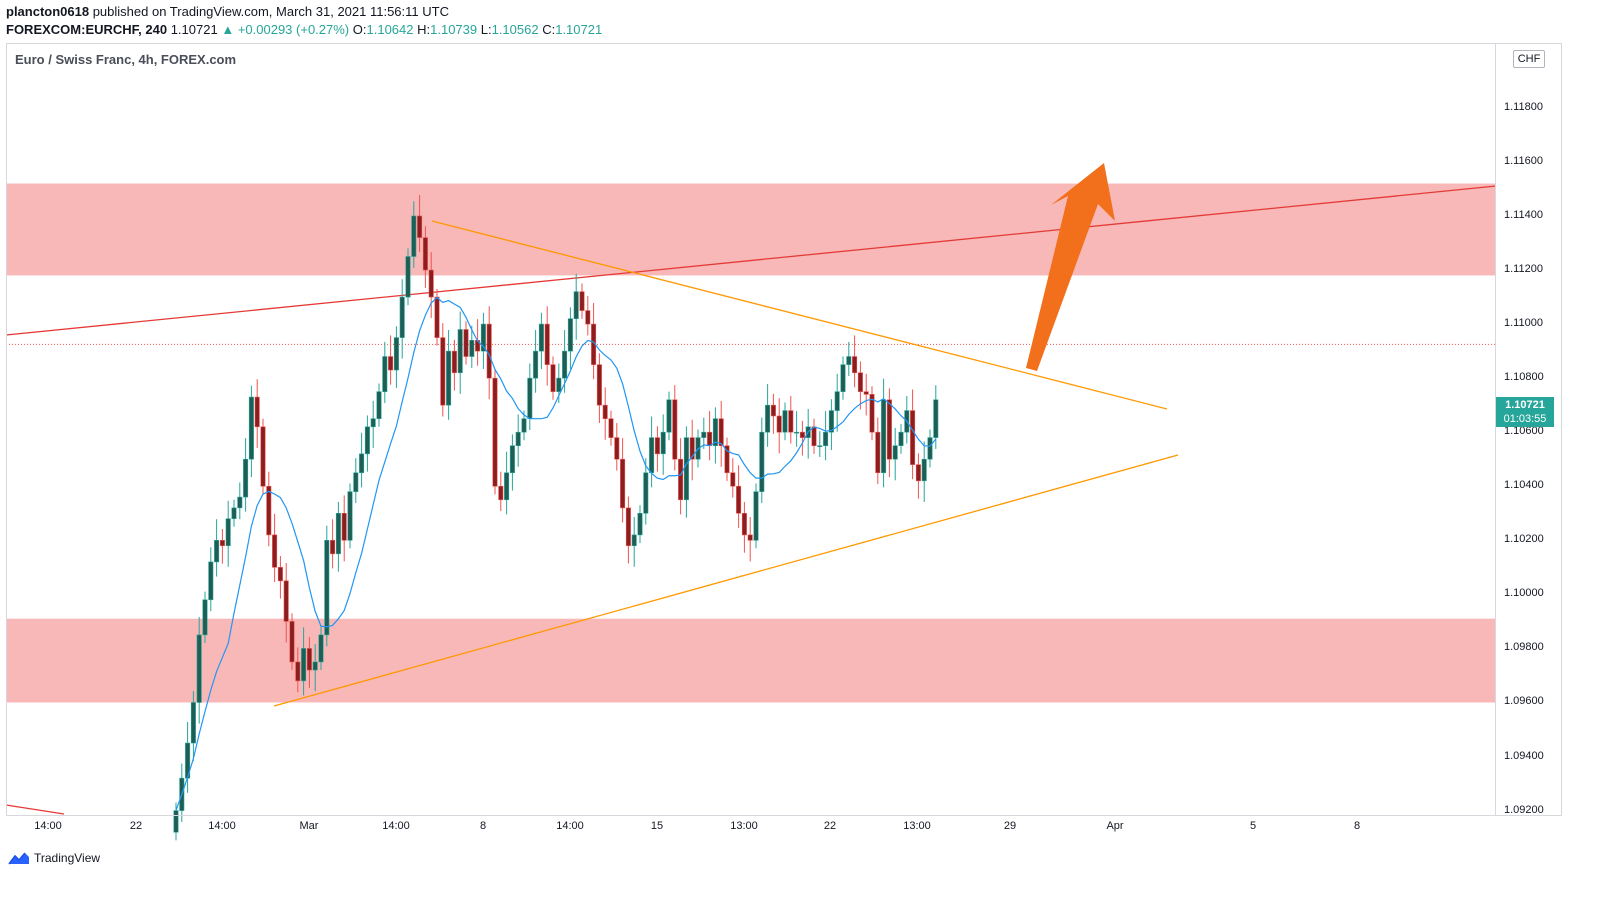 The height and width of the screenshot is (897, 1604). Describe the element at coordinates (1529, 59) in the screenshot. I see `currency-badge: CHF` at that location.